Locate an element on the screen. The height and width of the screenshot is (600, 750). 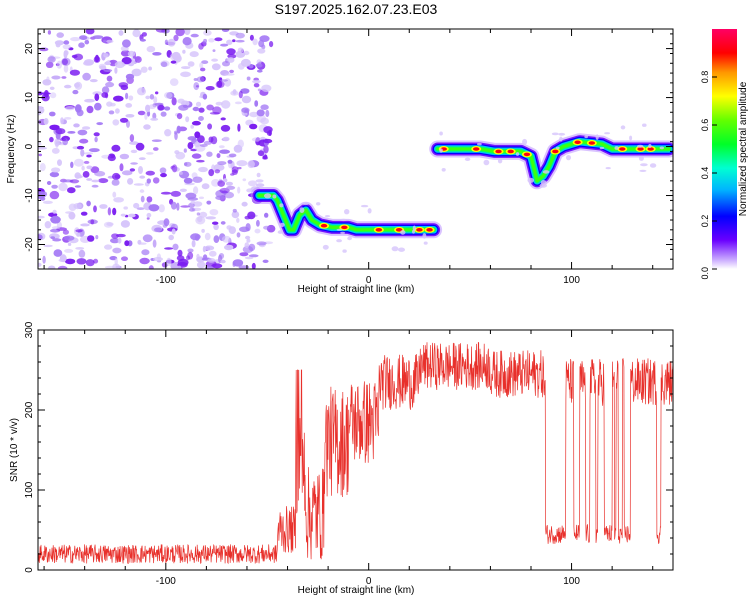
x-tick-label: 0 is located at coordinates (369, 581).